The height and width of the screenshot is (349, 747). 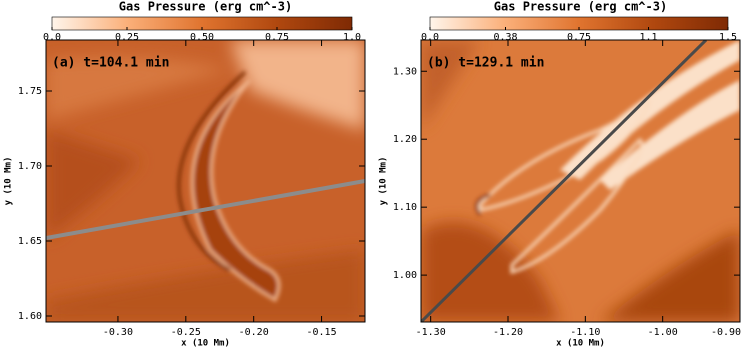 What do you see at coordinates (405, 275) in the screenshot?
I see `y-tick-label: 1.00` at bounding box center [405, 275].